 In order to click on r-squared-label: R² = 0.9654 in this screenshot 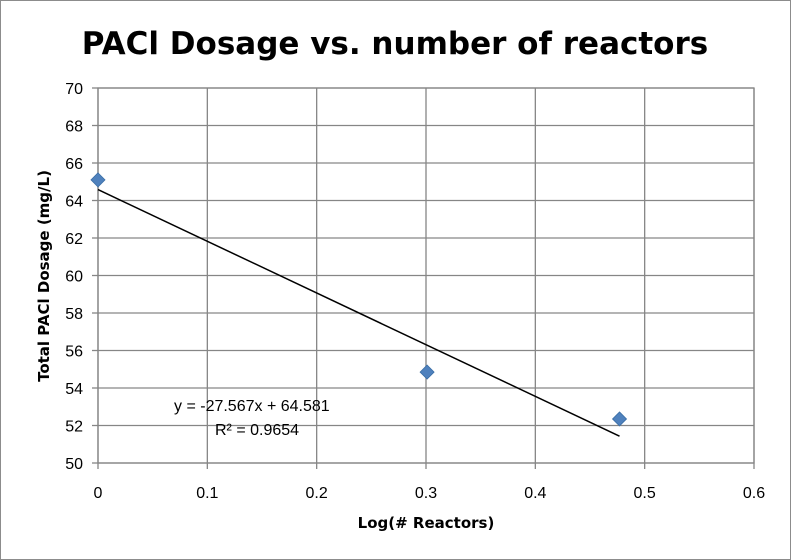, I will do `click(257, 430)`.